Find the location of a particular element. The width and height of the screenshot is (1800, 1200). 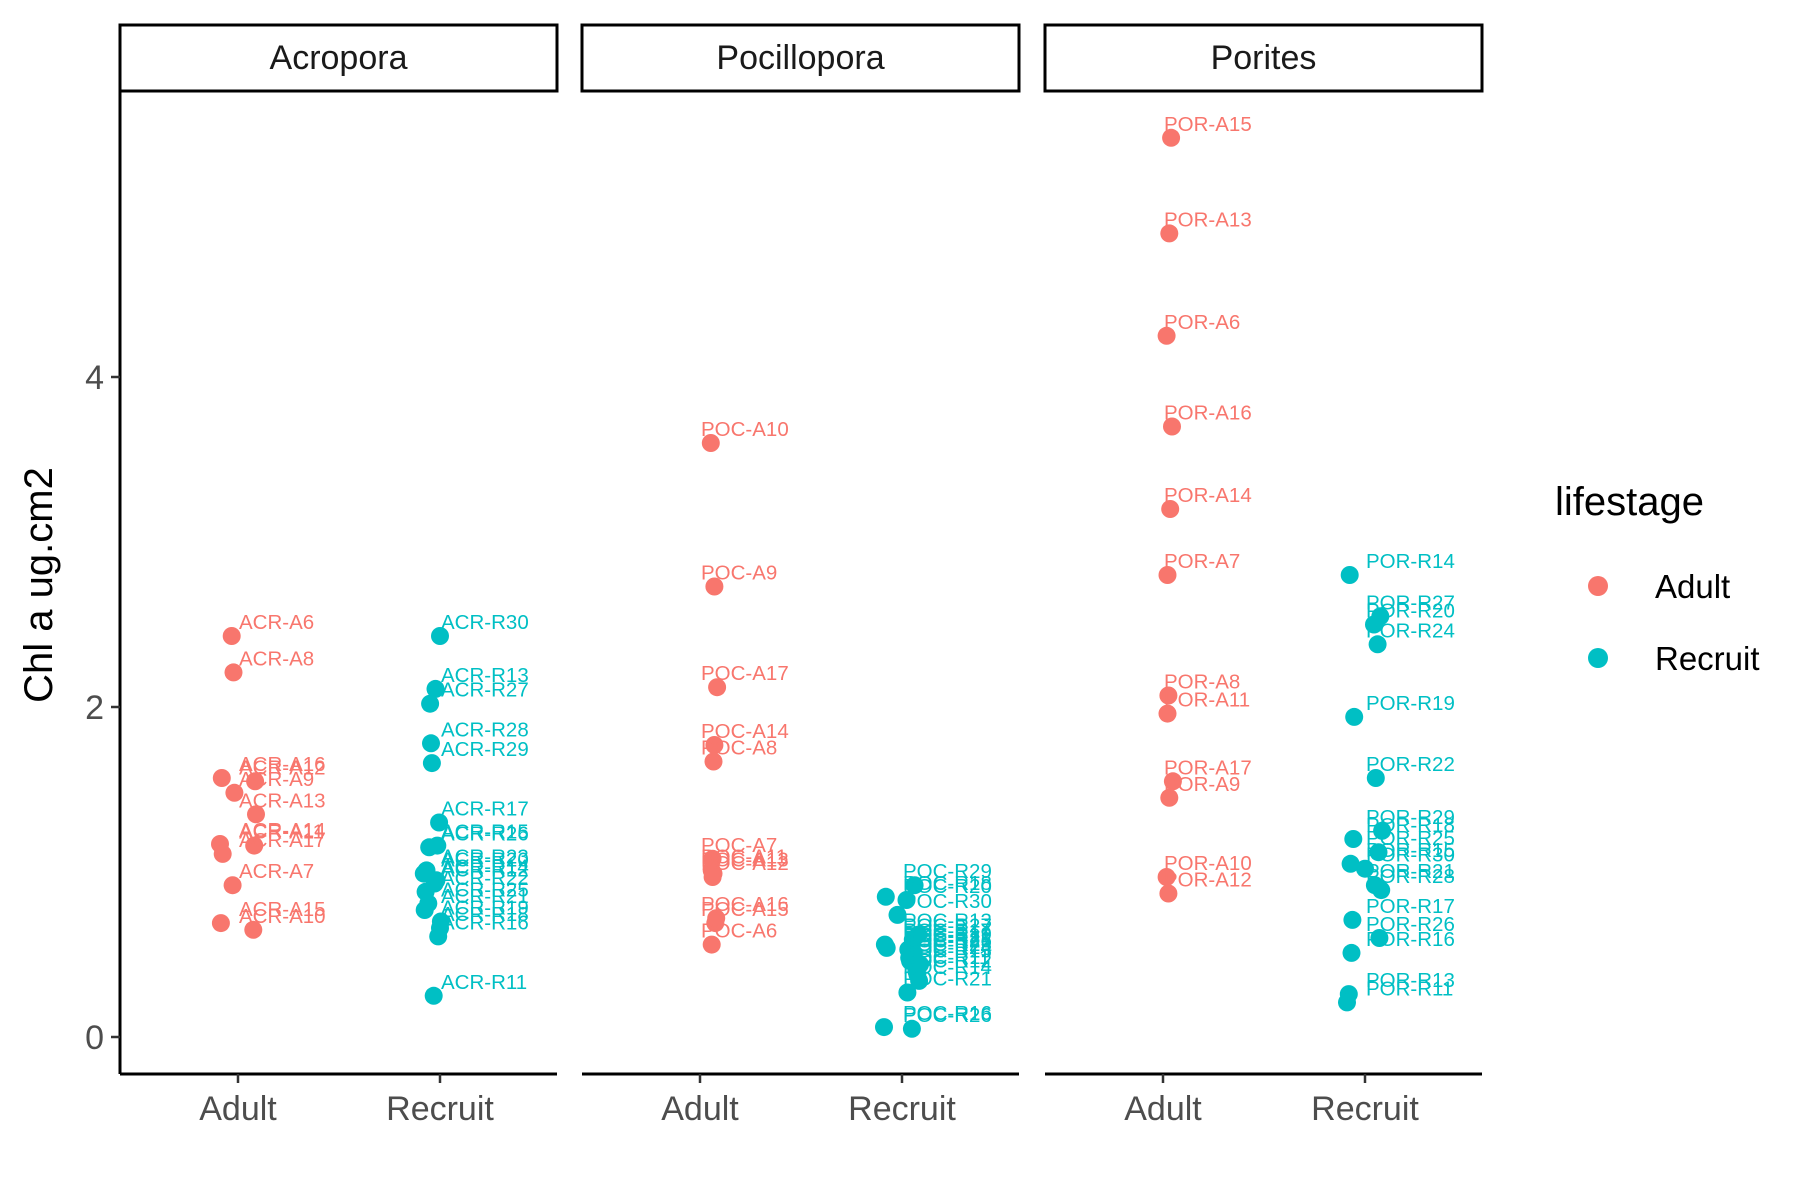

data-point-por-r25 is located at coordinates (1378, 852).